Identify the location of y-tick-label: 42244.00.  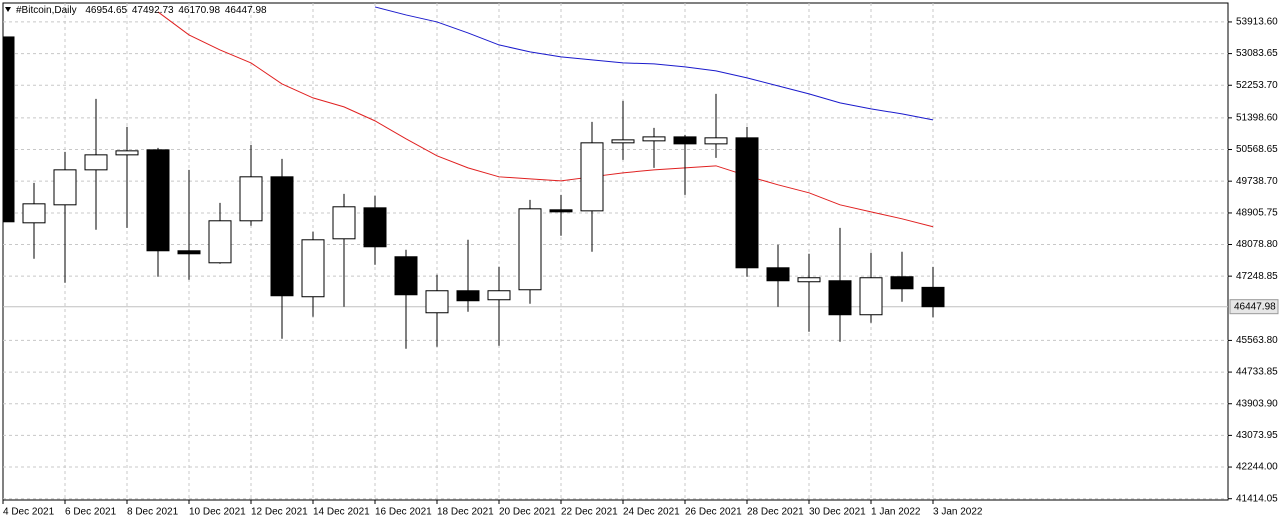
(1257, 467).